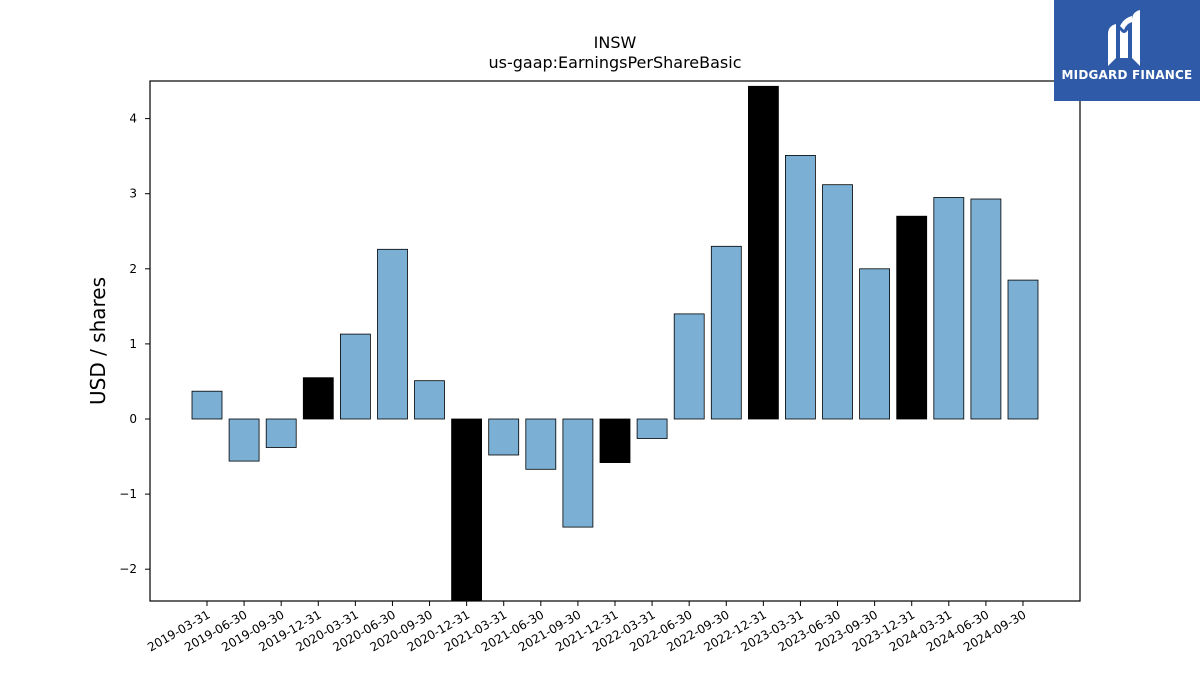 This screenshot has height=675, width=1200. I want to click on chart-subtitle: us-gaap:EarningsPerShareBasic, so click(614, 62).